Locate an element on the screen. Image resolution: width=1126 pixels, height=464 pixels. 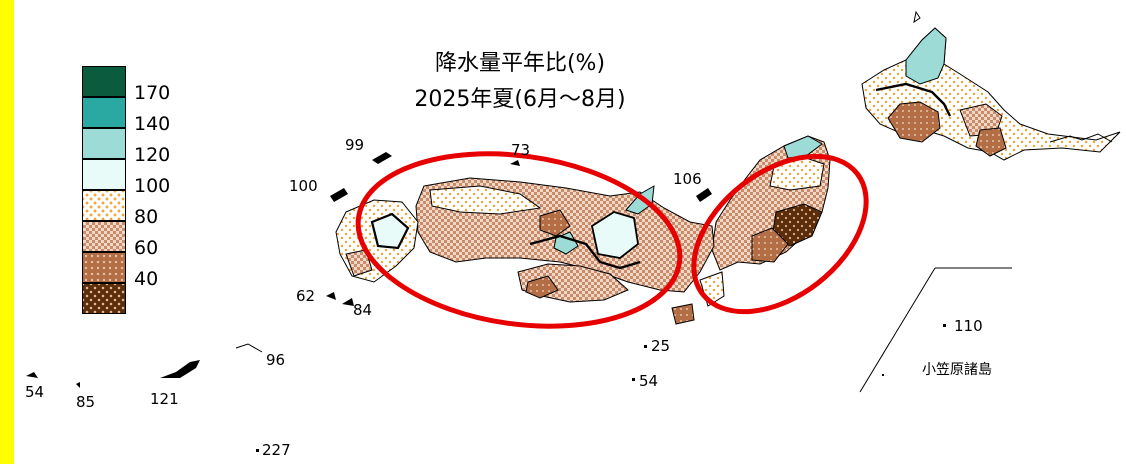
okinotori-island is located at coordinates (257, 450).